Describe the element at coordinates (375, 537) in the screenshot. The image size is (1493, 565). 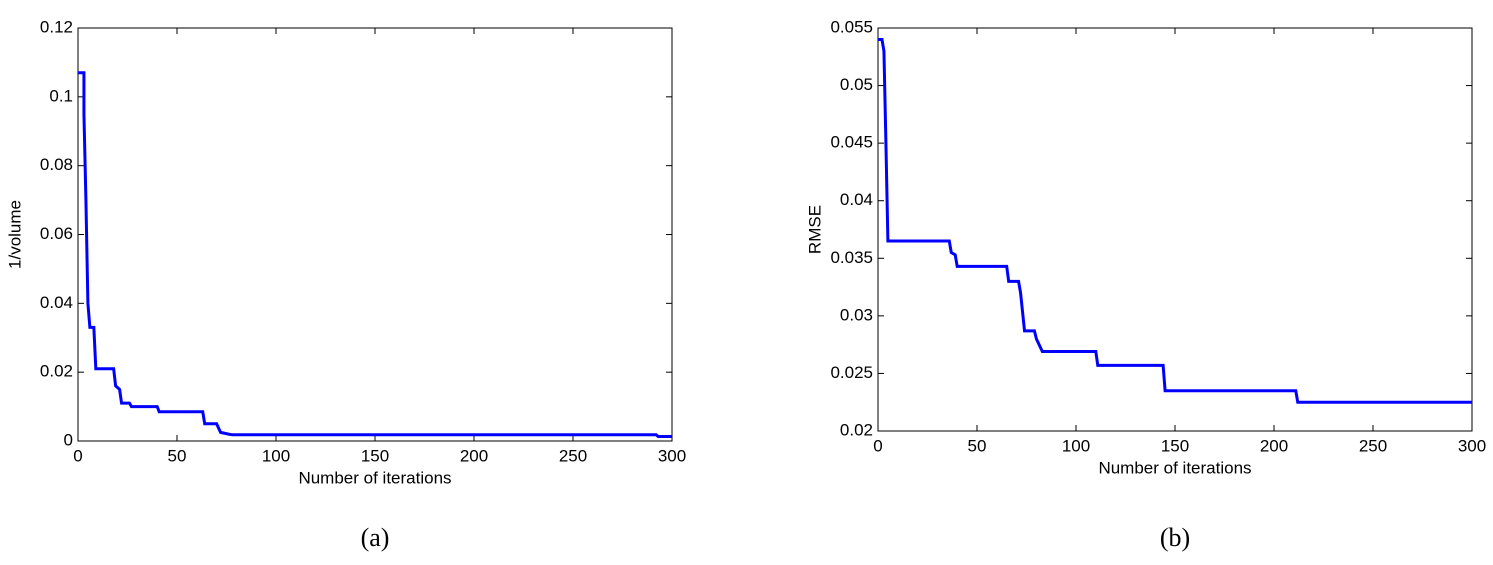
I see `caption: (a)` at that location.